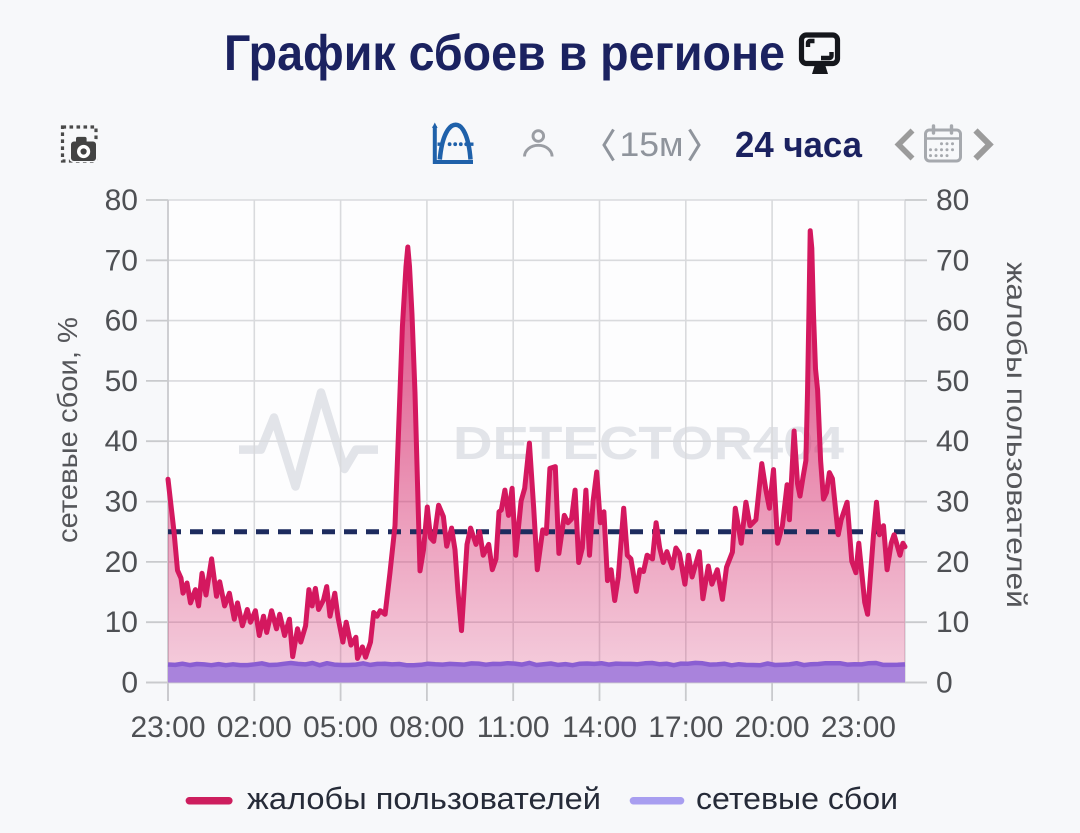  I want to click on svg-text: 15м, so click(652, 145).